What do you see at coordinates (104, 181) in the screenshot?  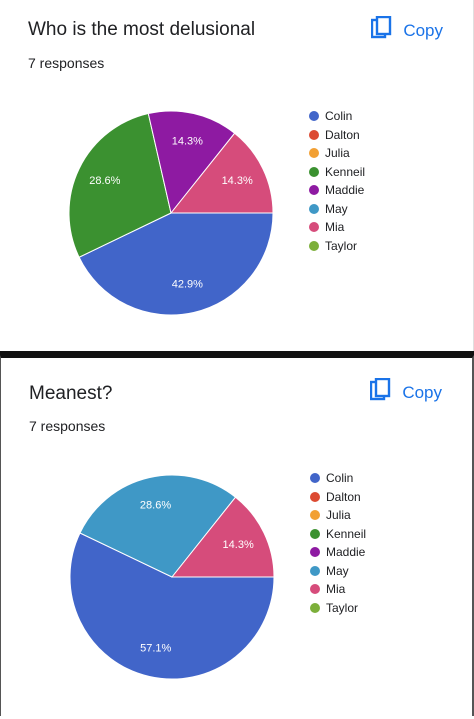 I see `slice-label-kenneil: 28.6%` at bounding box center [104, 181].